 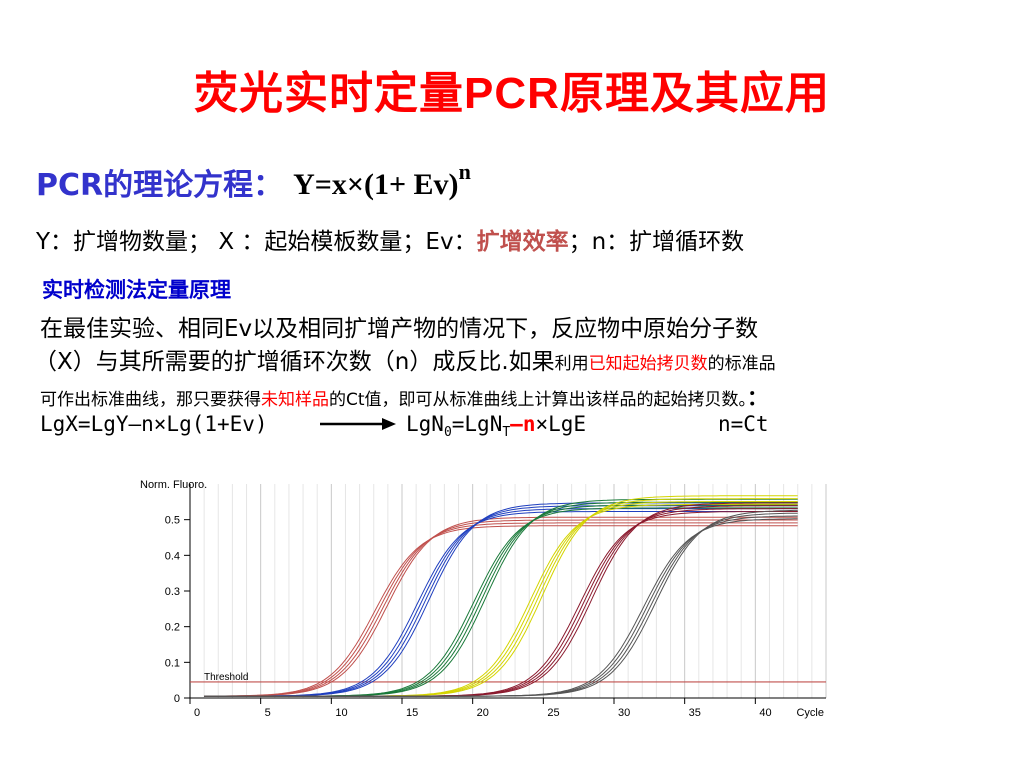 I want to click on section-heading: 实时检测法定量原理, so click(x=136, y=290).